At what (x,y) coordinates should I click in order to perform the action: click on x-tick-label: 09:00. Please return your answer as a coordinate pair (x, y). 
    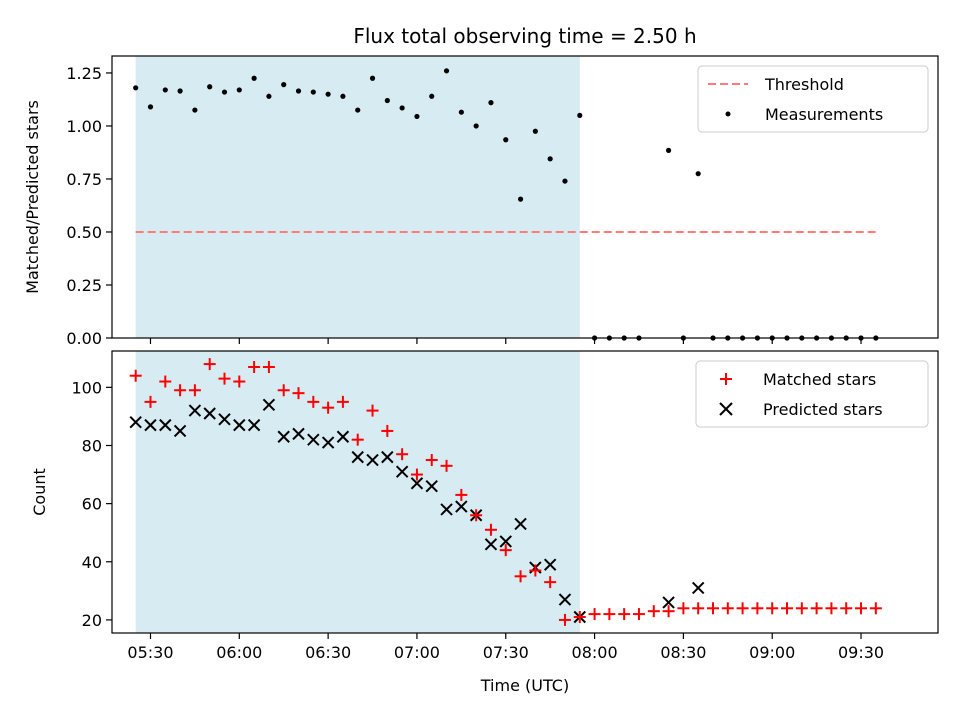
    Looking at the image, I should click on (772, 652).